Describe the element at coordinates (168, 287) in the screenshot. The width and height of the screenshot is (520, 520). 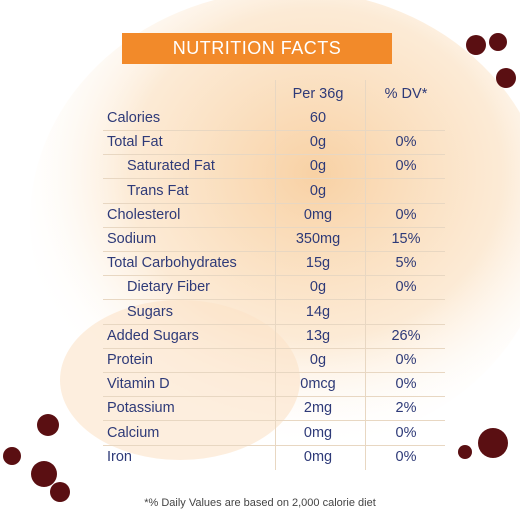
I see `row-label: Dietary Fiber` at that location.